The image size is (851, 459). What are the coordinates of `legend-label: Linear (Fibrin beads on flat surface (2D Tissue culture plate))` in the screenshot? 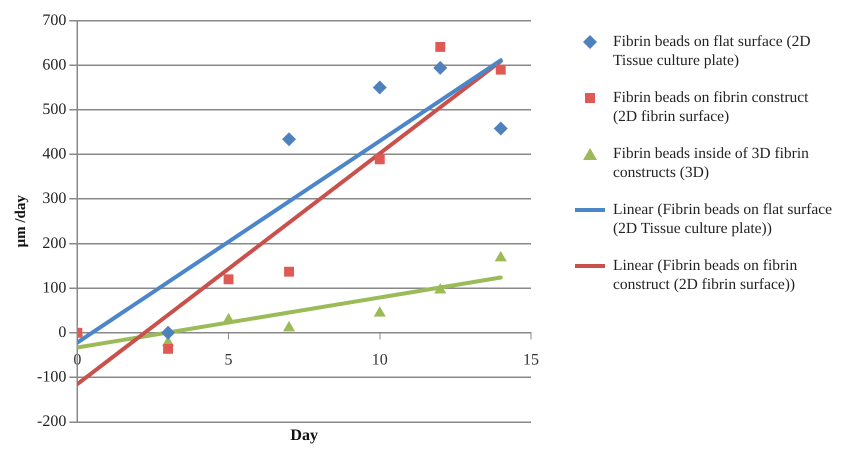 It's located at (723, 219).